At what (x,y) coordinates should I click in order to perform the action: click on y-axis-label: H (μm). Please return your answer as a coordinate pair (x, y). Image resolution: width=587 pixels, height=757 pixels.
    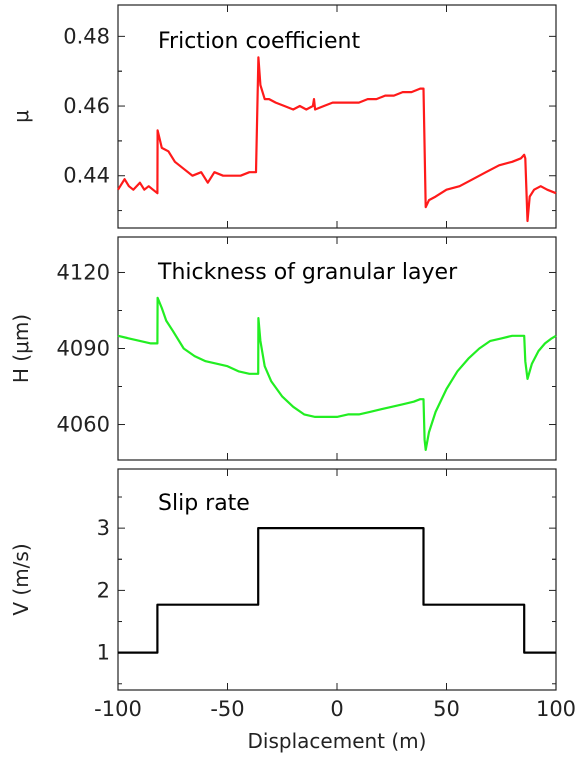
    Looking at the image, I should click on (21, 348).